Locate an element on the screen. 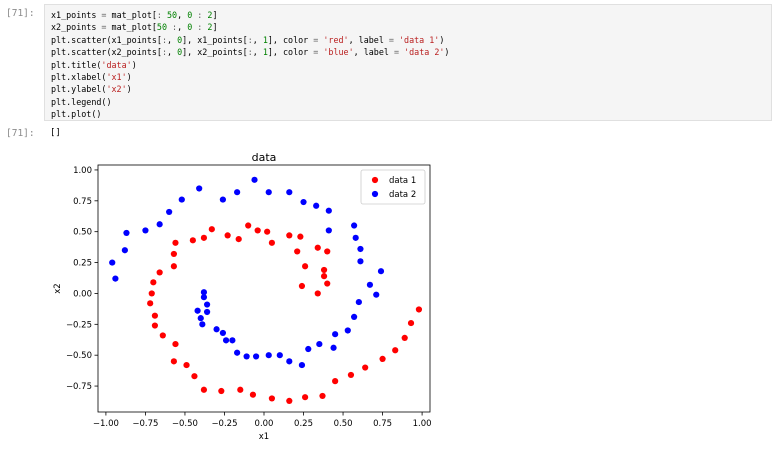  code-token: 'data 2' is located at coordinates (424, 52).